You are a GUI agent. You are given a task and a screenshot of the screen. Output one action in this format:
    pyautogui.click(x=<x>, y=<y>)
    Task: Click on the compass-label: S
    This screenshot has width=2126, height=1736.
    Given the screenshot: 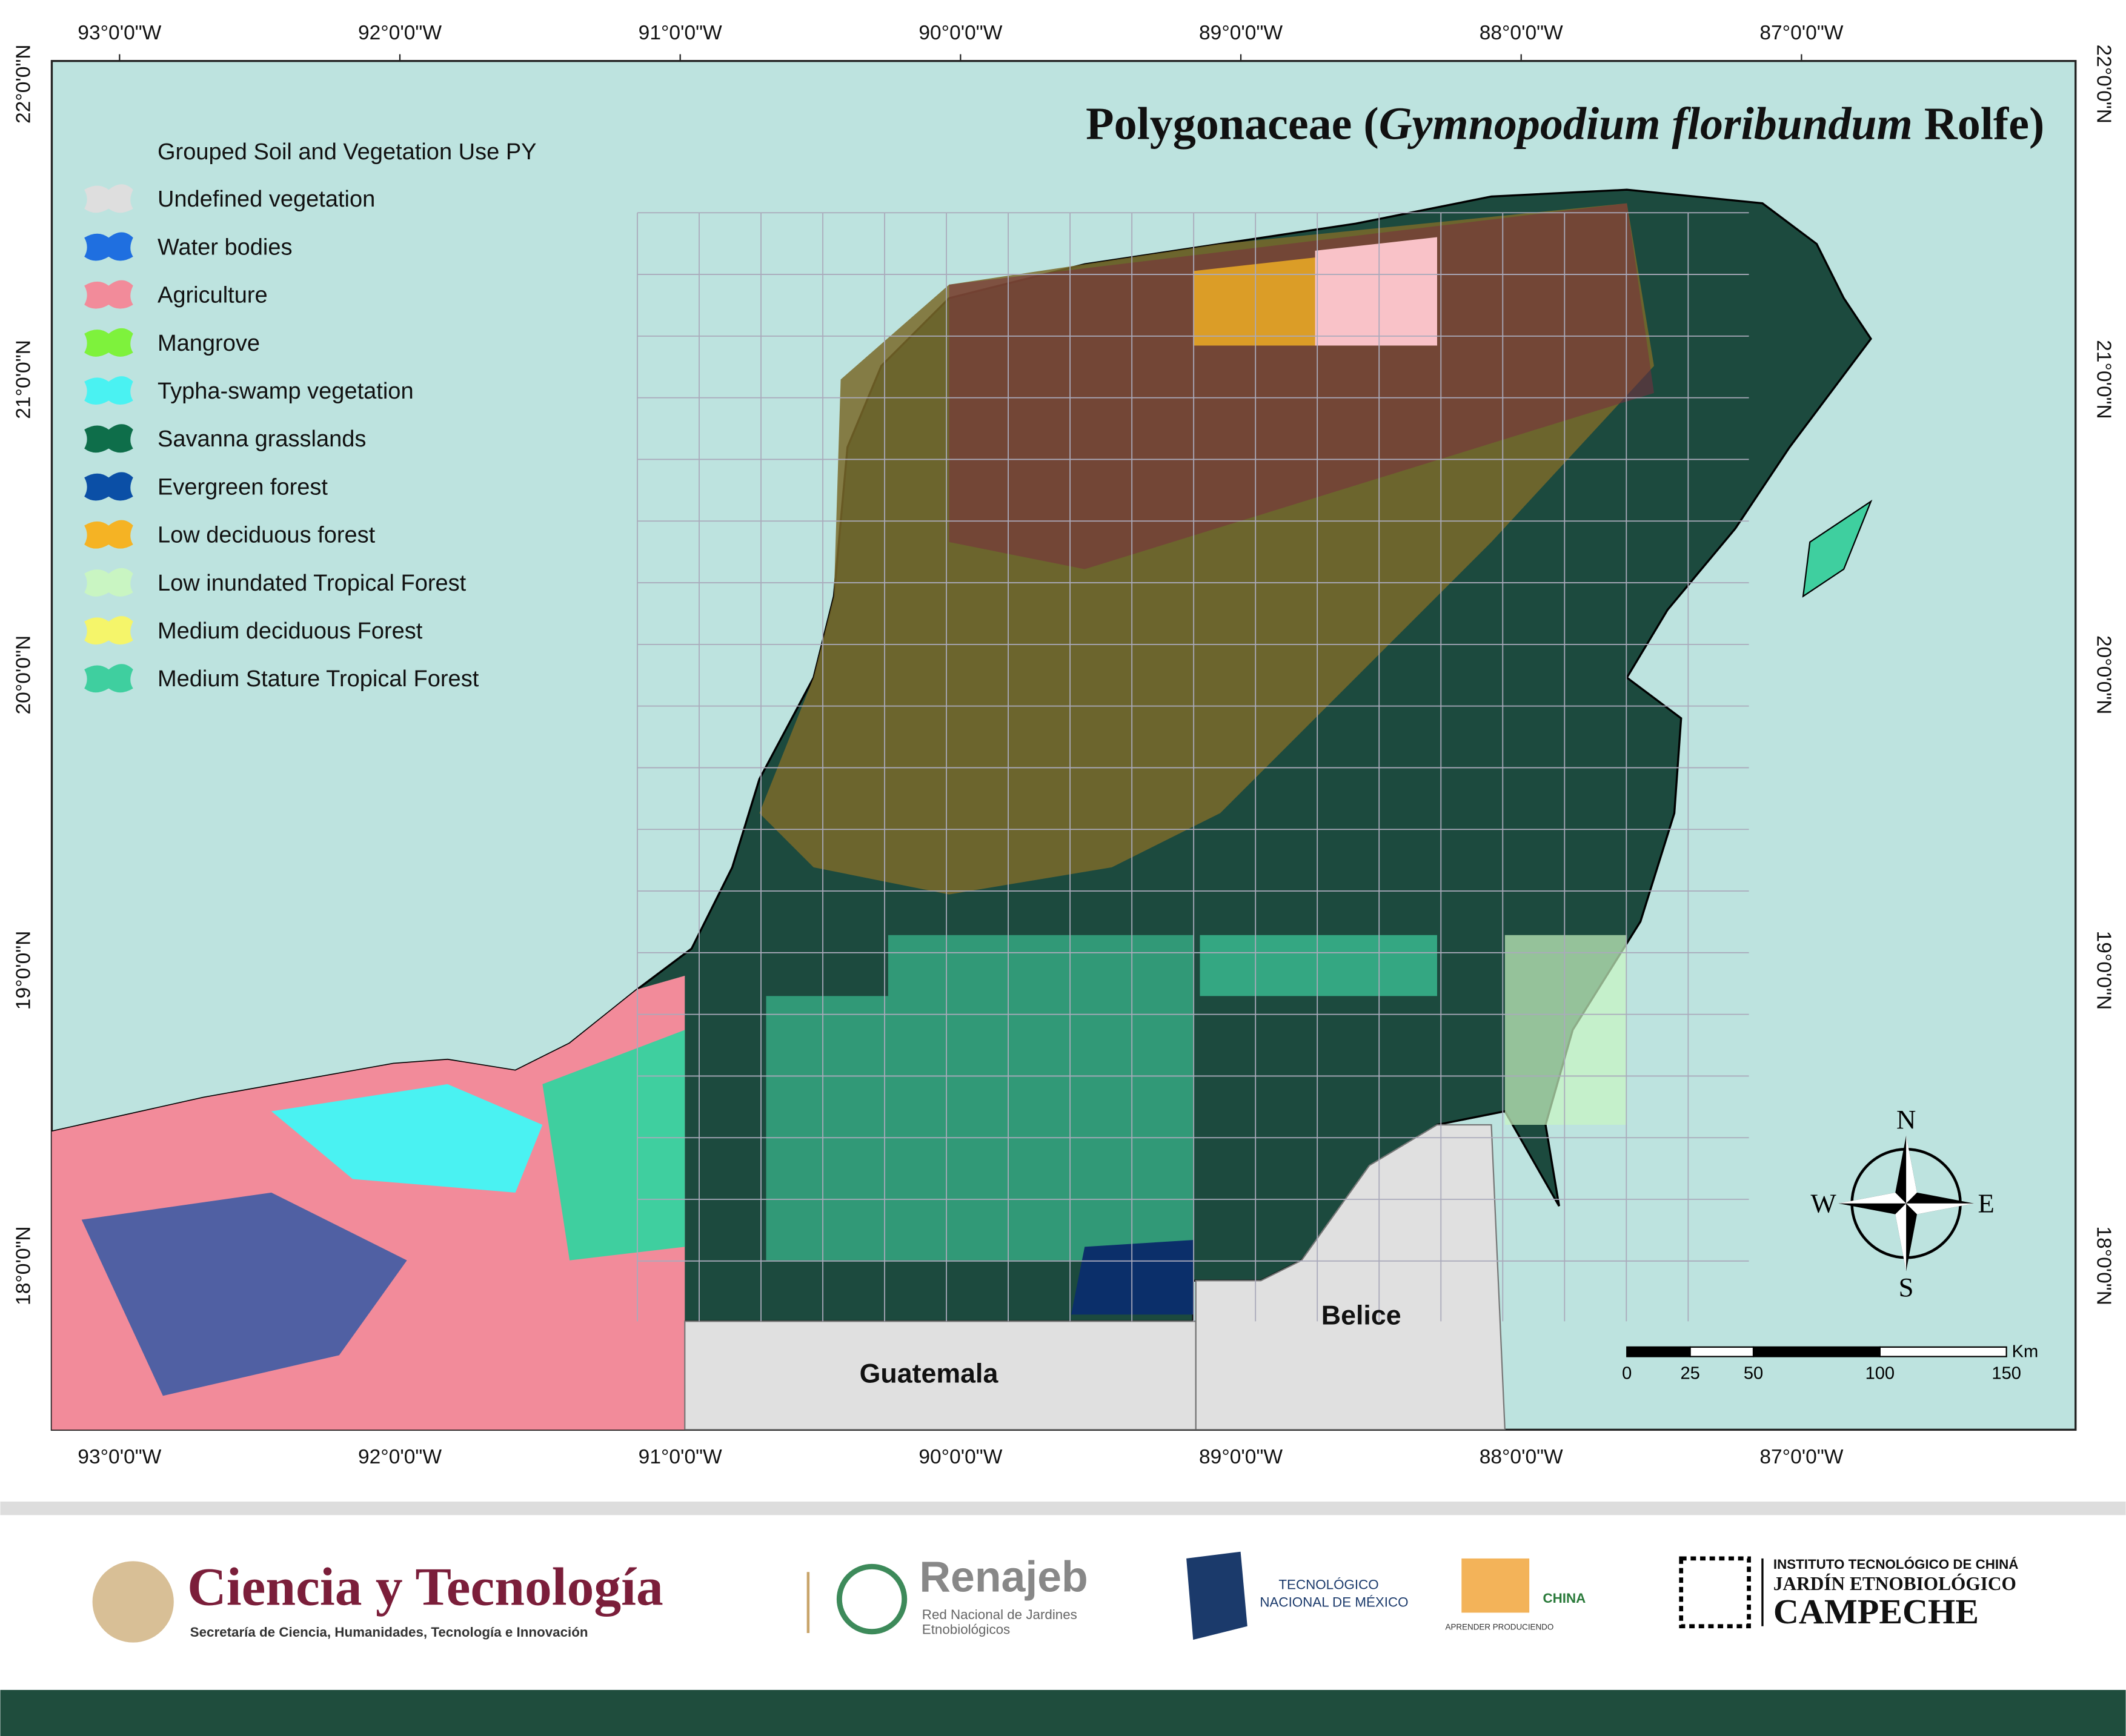 What is the action you would take?
    pyautogui.click(x=1906, y=1287)
    